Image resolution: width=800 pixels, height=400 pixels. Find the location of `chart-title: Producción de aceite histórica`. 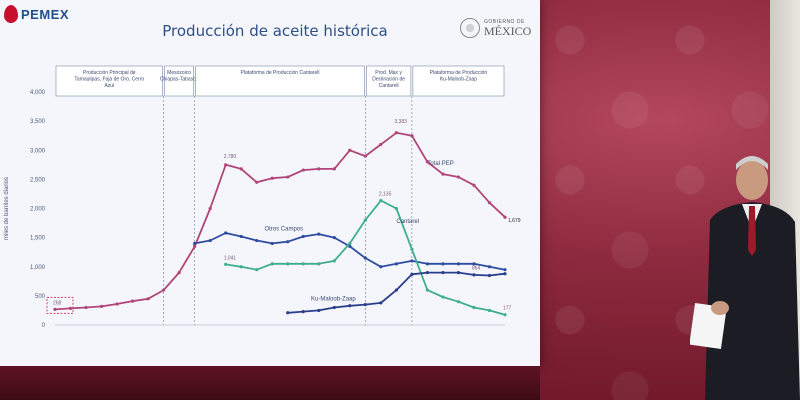

chart-title: Producción de aceite histórica is located at coordinates (275, 31).